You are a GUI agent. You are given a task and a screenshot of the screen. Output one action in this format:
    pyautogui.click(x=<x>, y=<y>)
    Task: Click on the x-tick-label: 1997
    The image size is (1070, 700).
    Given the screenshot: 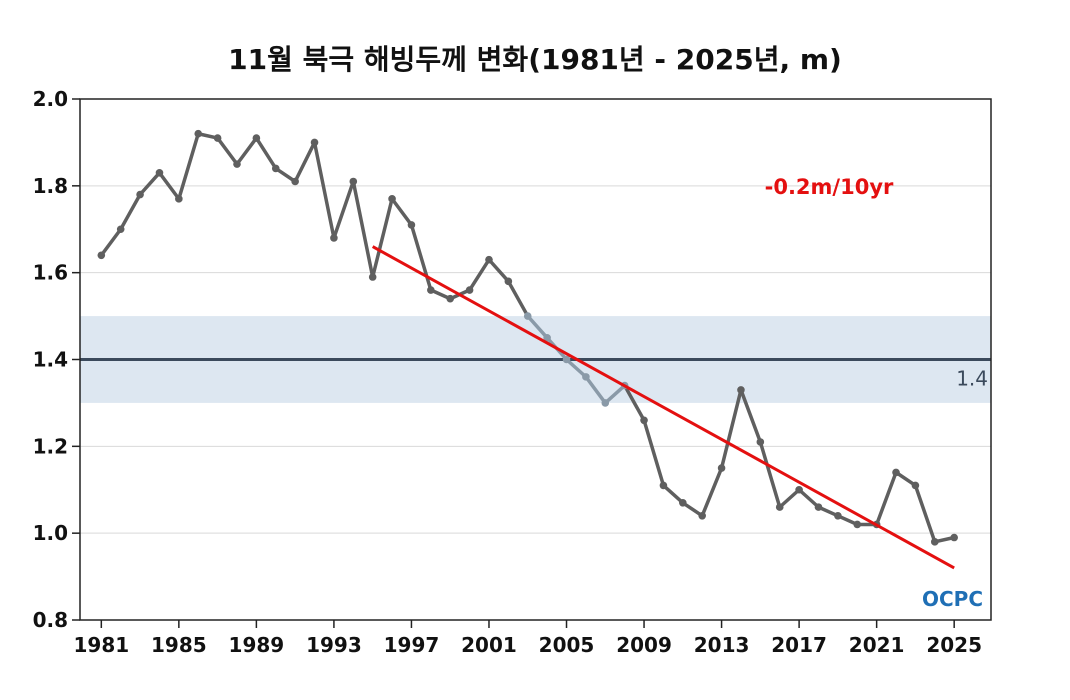 What is the action you would take?
    pyautogui.click(x=412, y=645)
    